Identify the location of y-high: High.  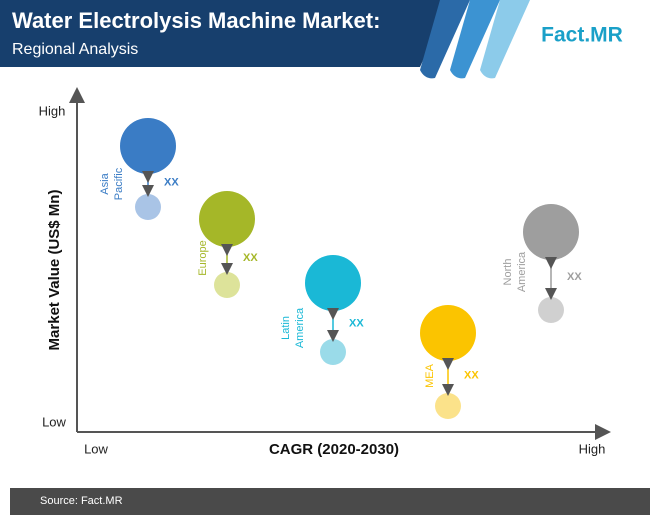
(52, 110).